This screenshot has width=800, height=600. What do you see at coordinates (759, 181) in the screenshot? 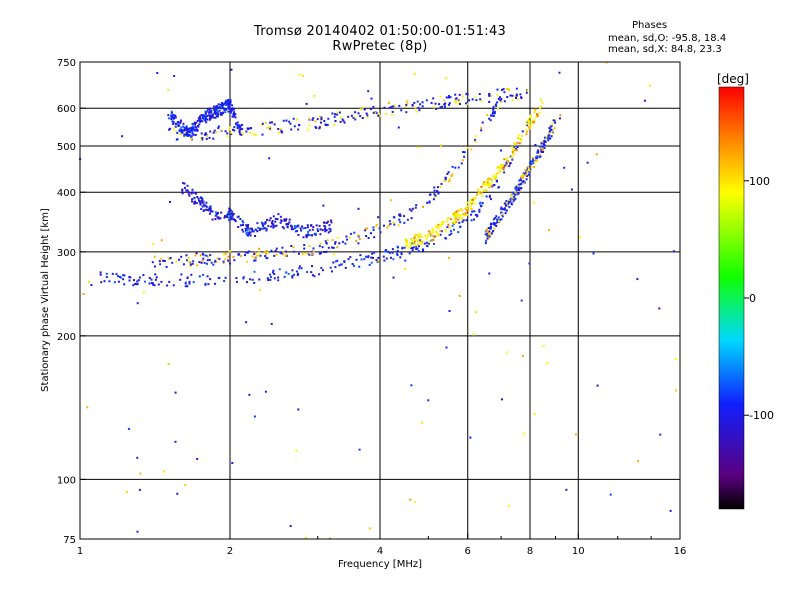
I see `colorbar-tick-label: 100` at bounding box center [759, 181].